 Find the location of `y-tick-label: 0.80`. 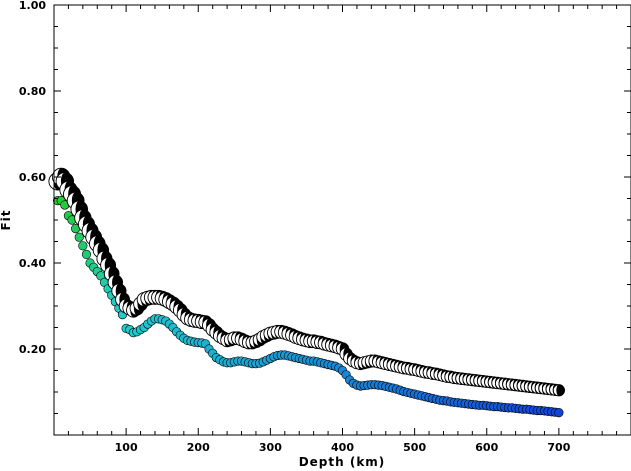

y-tick-label: 0.80 is located at coordinates (32, 91).